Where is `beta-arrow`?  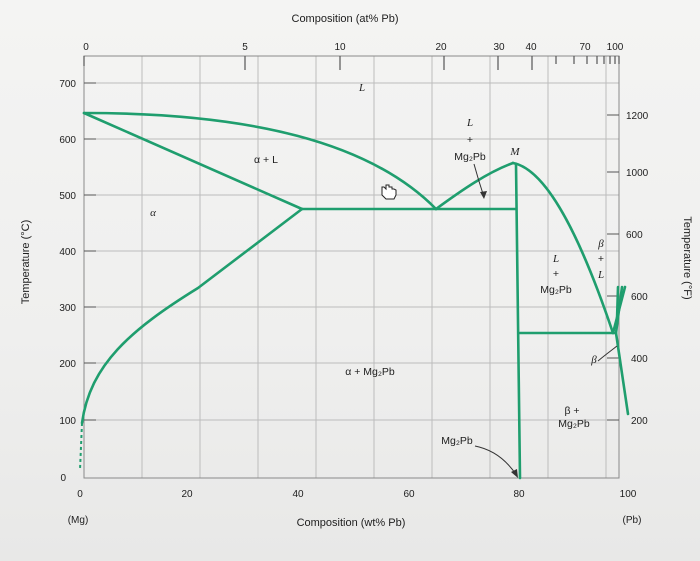
beta-arrow is located at coordinates (607, 353).